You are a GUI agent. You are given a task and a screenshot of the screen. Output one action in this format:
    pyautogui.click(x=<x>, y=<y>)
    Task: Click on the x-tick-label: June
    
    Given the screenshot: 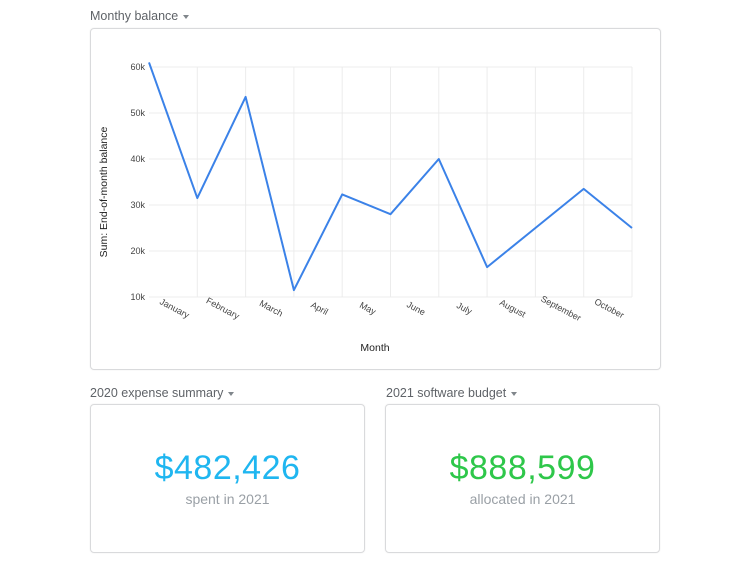 What is the action you would take?
    pyautogui.click(x=416, y=308)
    